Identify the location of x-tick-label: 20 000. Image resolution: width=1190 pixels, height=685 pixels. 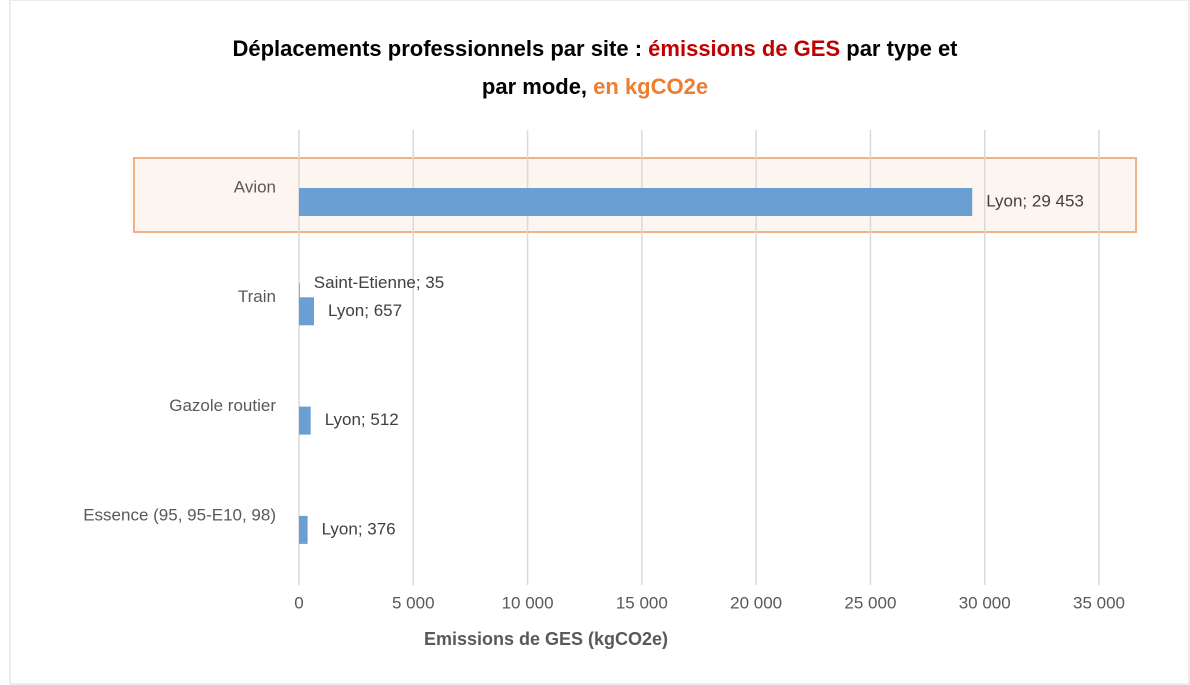
(756, 602).